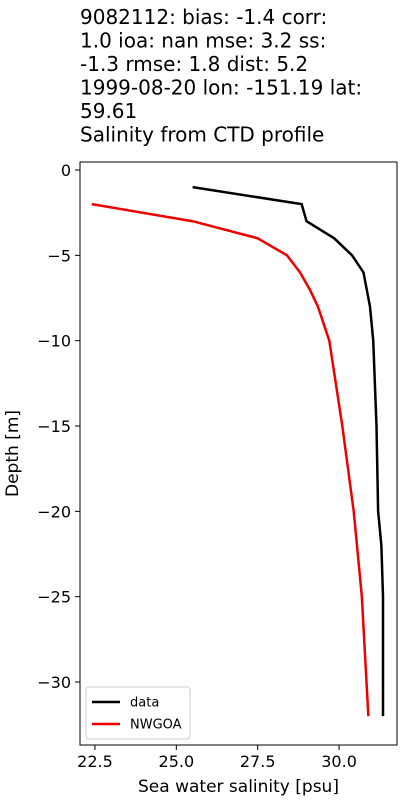 This screenshot has height=805, width=400. I want to click on y-tick-label: −10, so click(54, 341).